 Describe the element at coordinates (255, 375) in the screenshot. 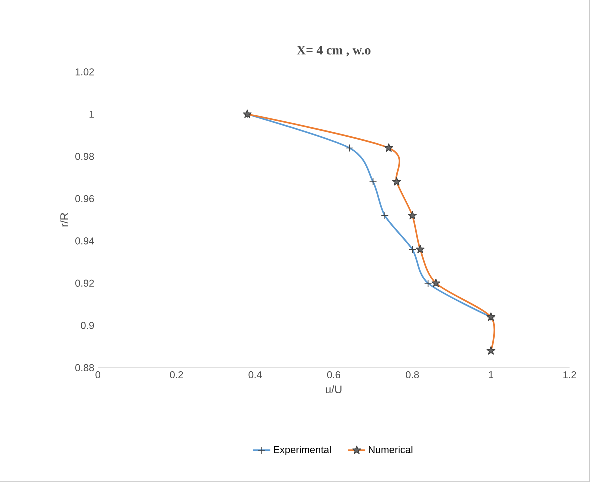

I see `x-tick-label: 0.4` at that location.